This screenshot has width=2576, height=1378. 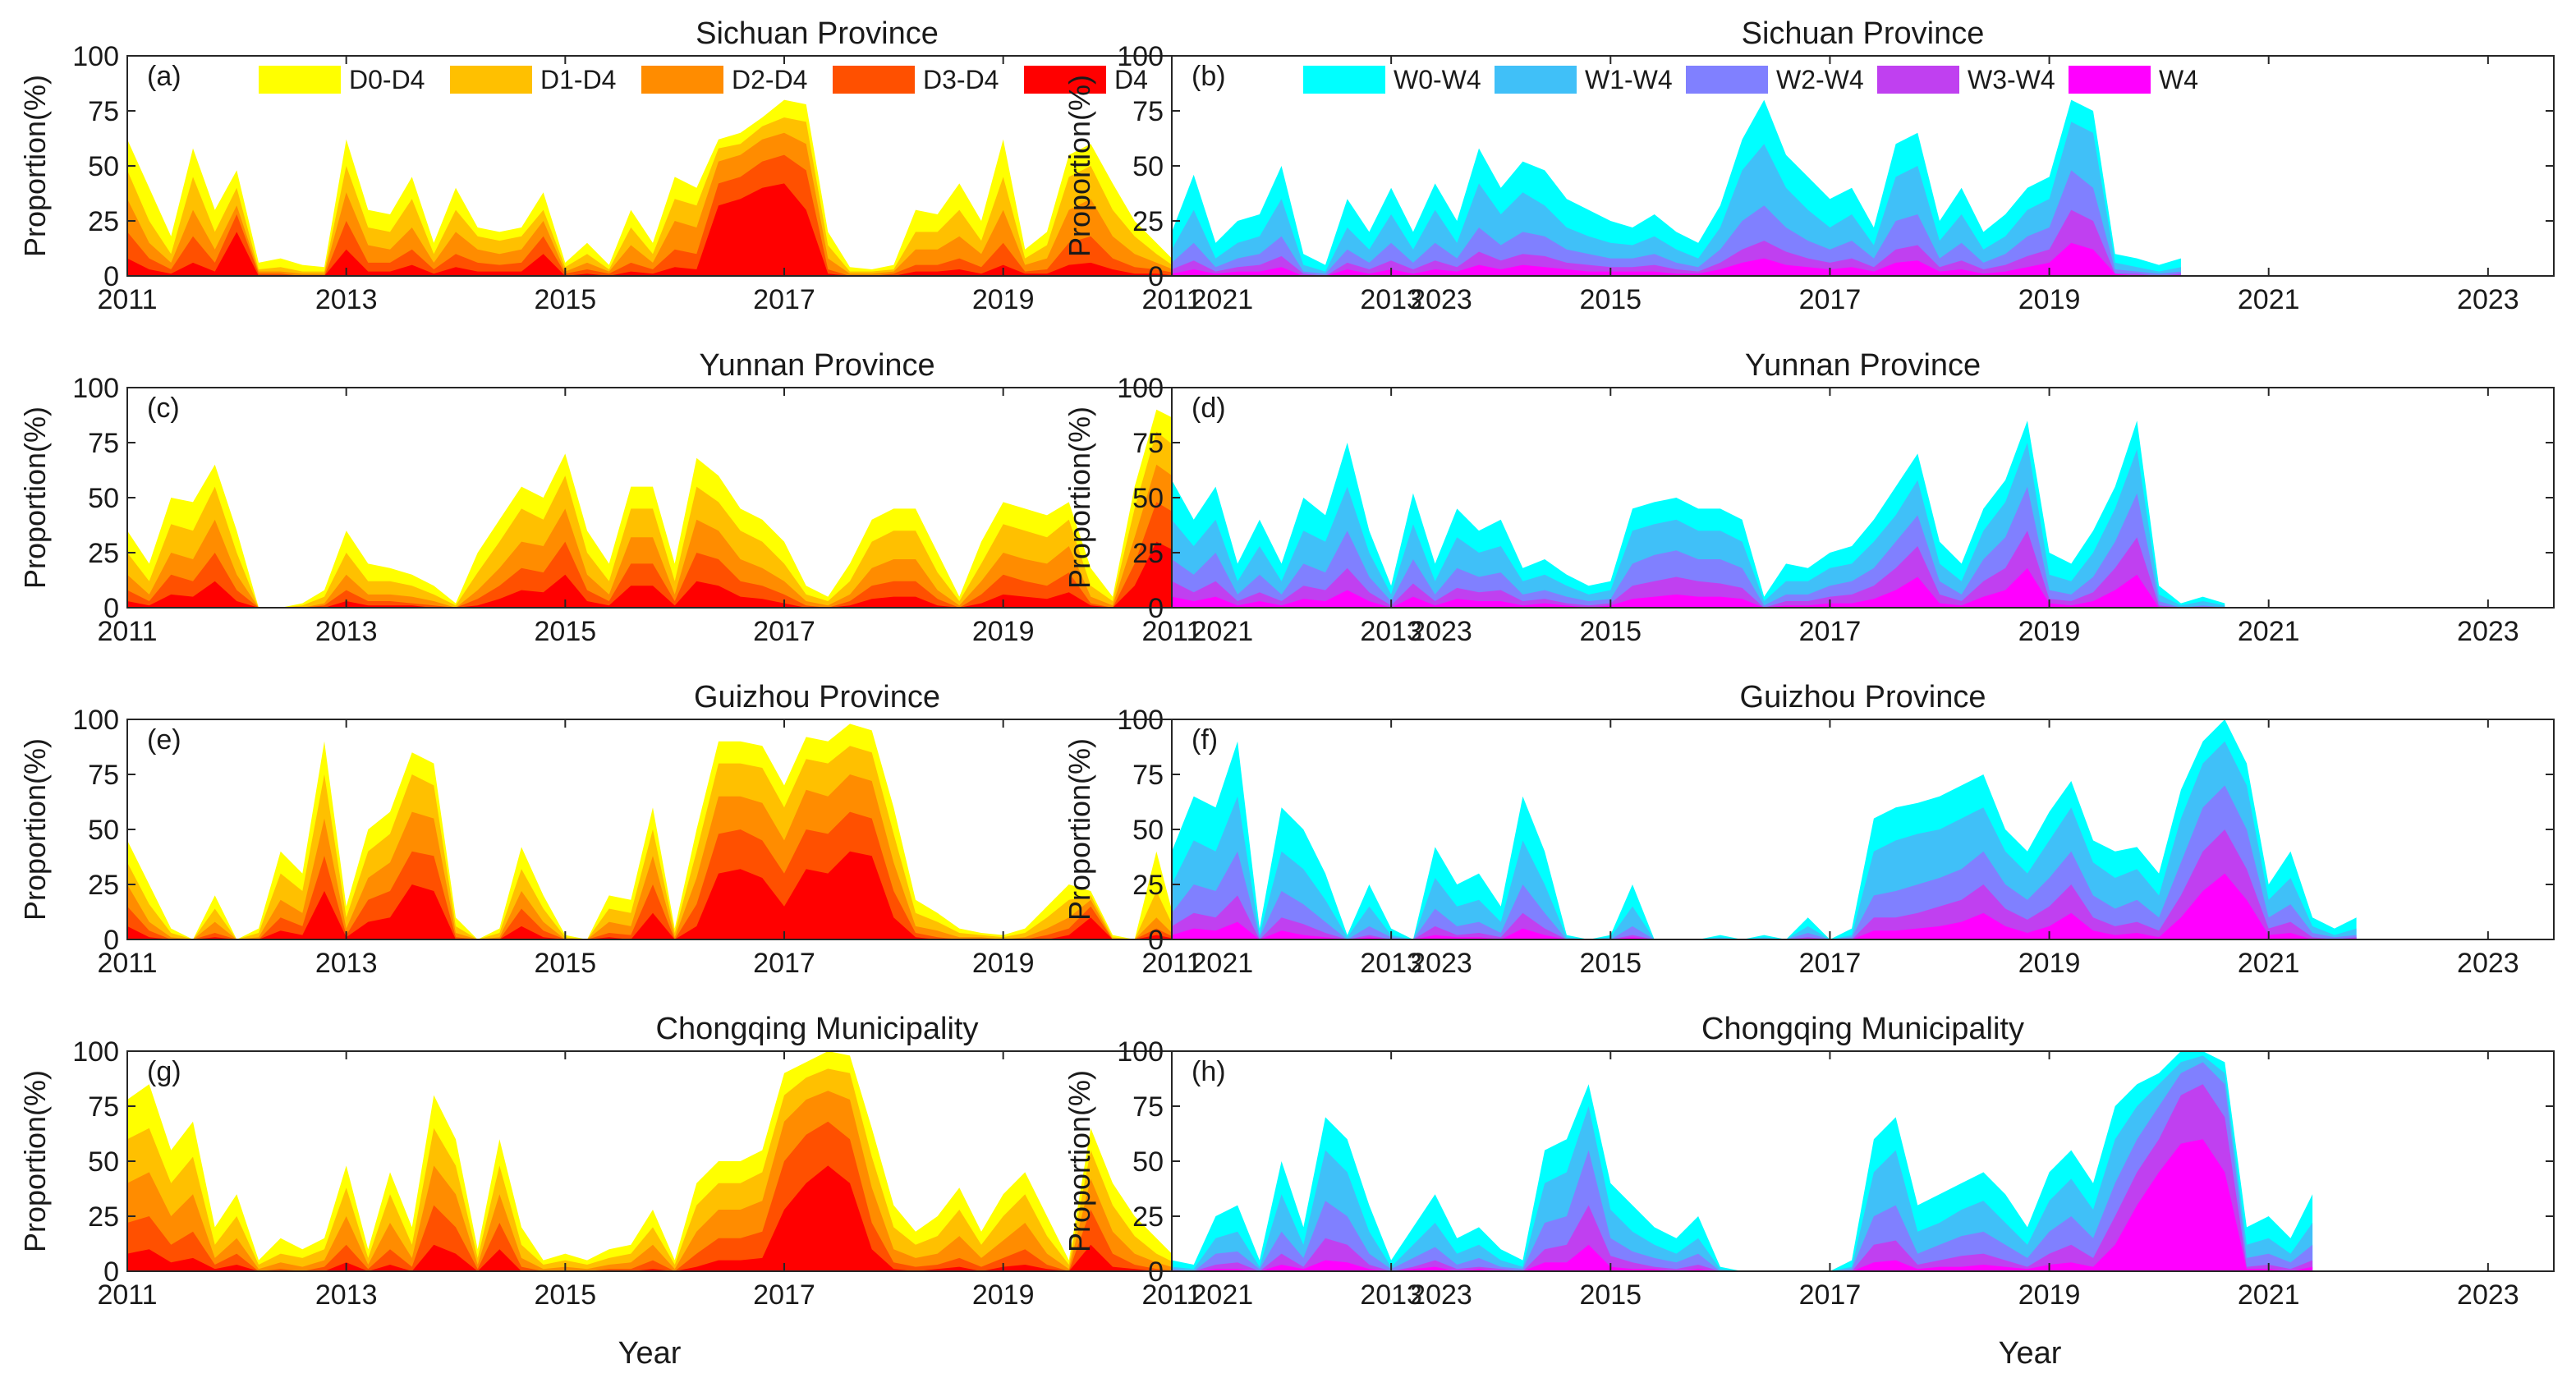 What do you see at coordinates (103, 775) in the screenshot?
I see `panel-e-ytick-label: 75` at bounding box center [103, 775].